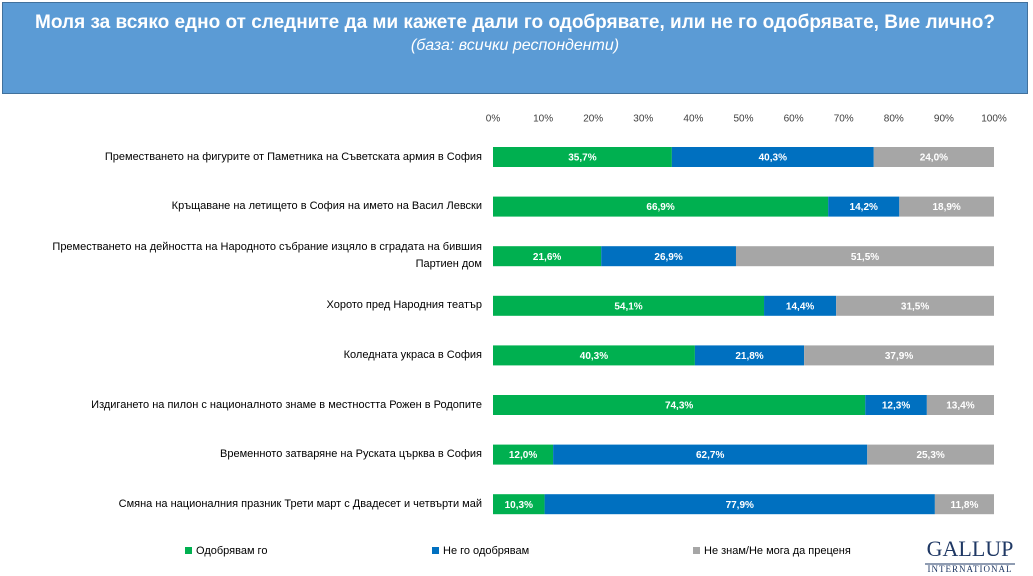 This screenshot has height=576, width=1033. I want to click on data-label: 24,0%, so click(934, 158).